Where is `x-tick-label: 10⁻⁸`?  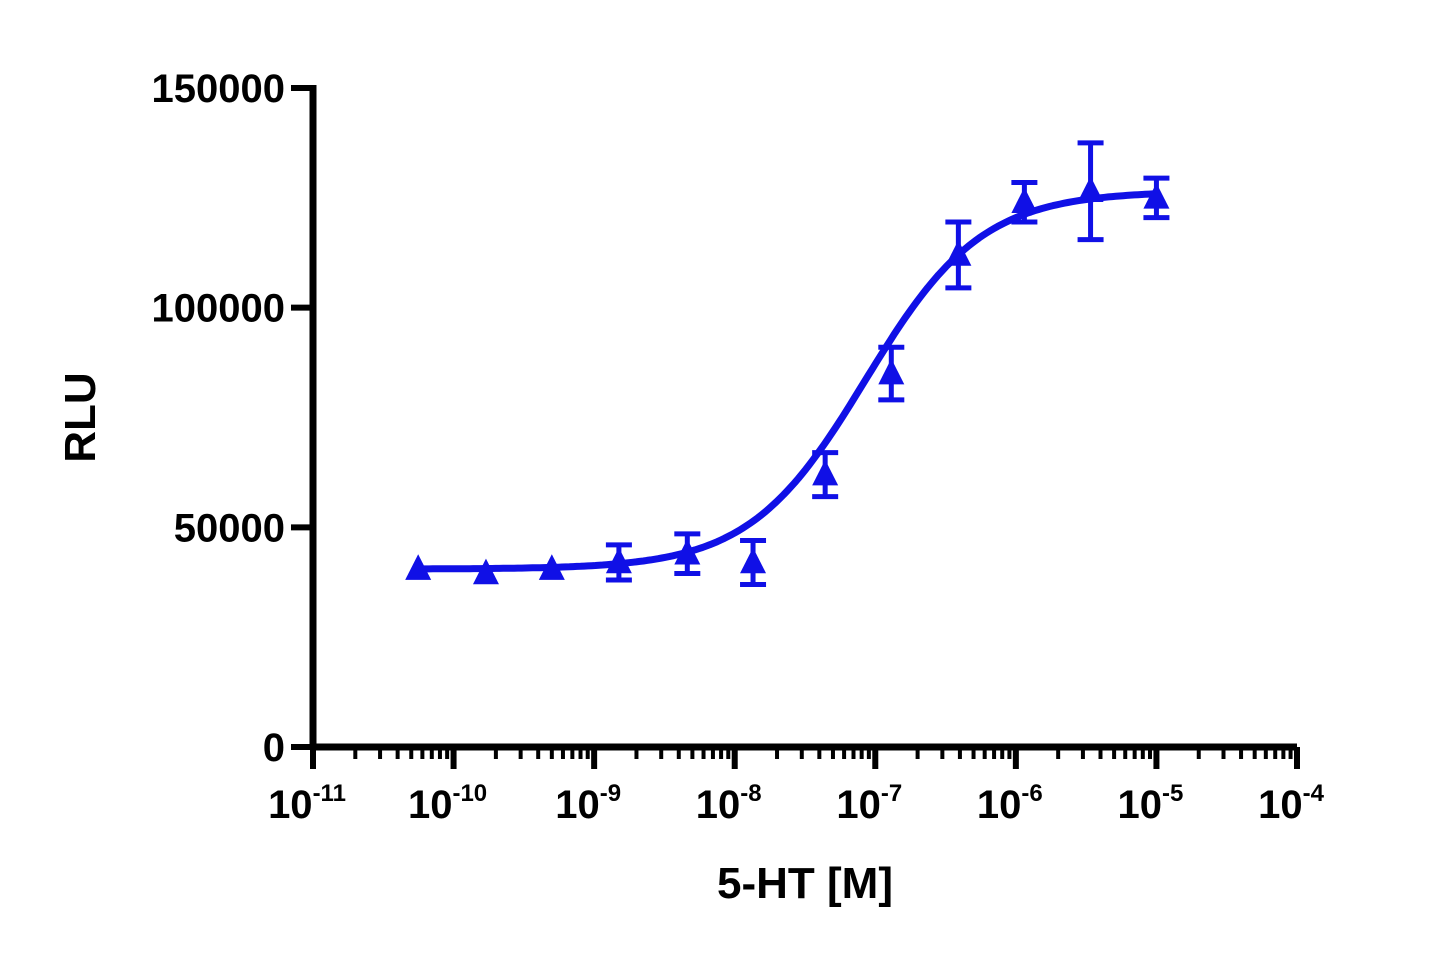 x-tick-label: 10⁻⁸ is located at coordinates (729, 803).